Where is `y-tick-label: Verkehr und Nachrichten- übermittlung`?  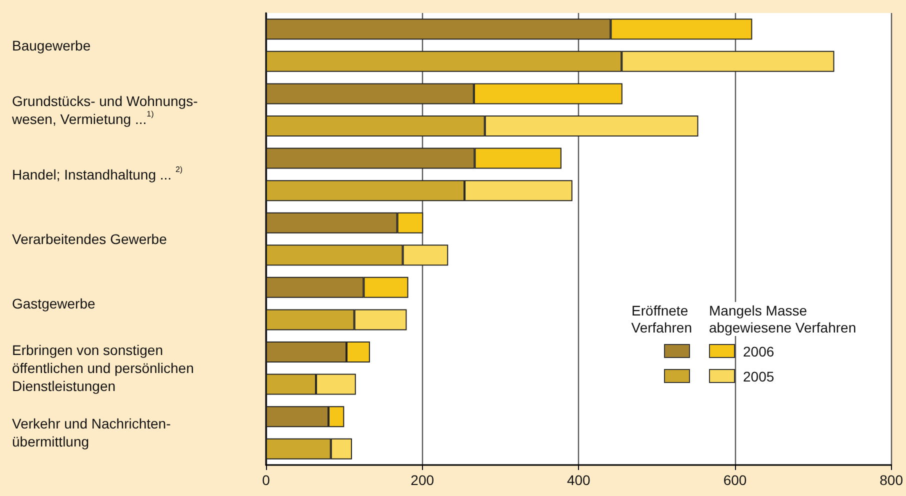
y-tick-label: Verkehr und Nachrichten- übermittlung is located at coordinates (92, 433).